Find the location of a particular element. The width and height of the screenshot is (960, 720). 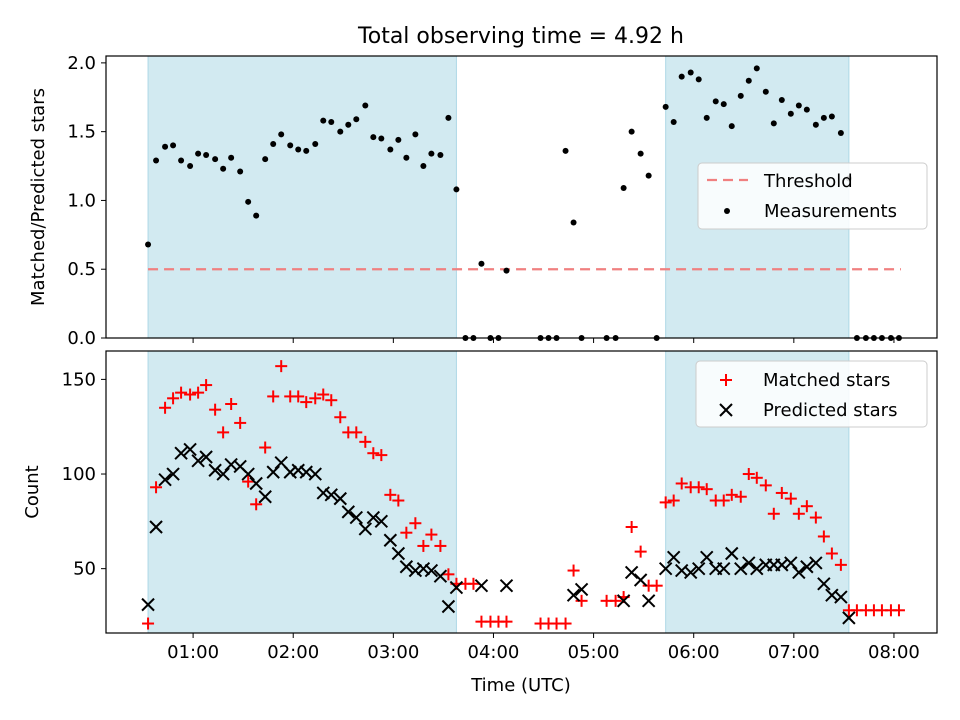

shaded-interval is located at coordinates (302, 492).